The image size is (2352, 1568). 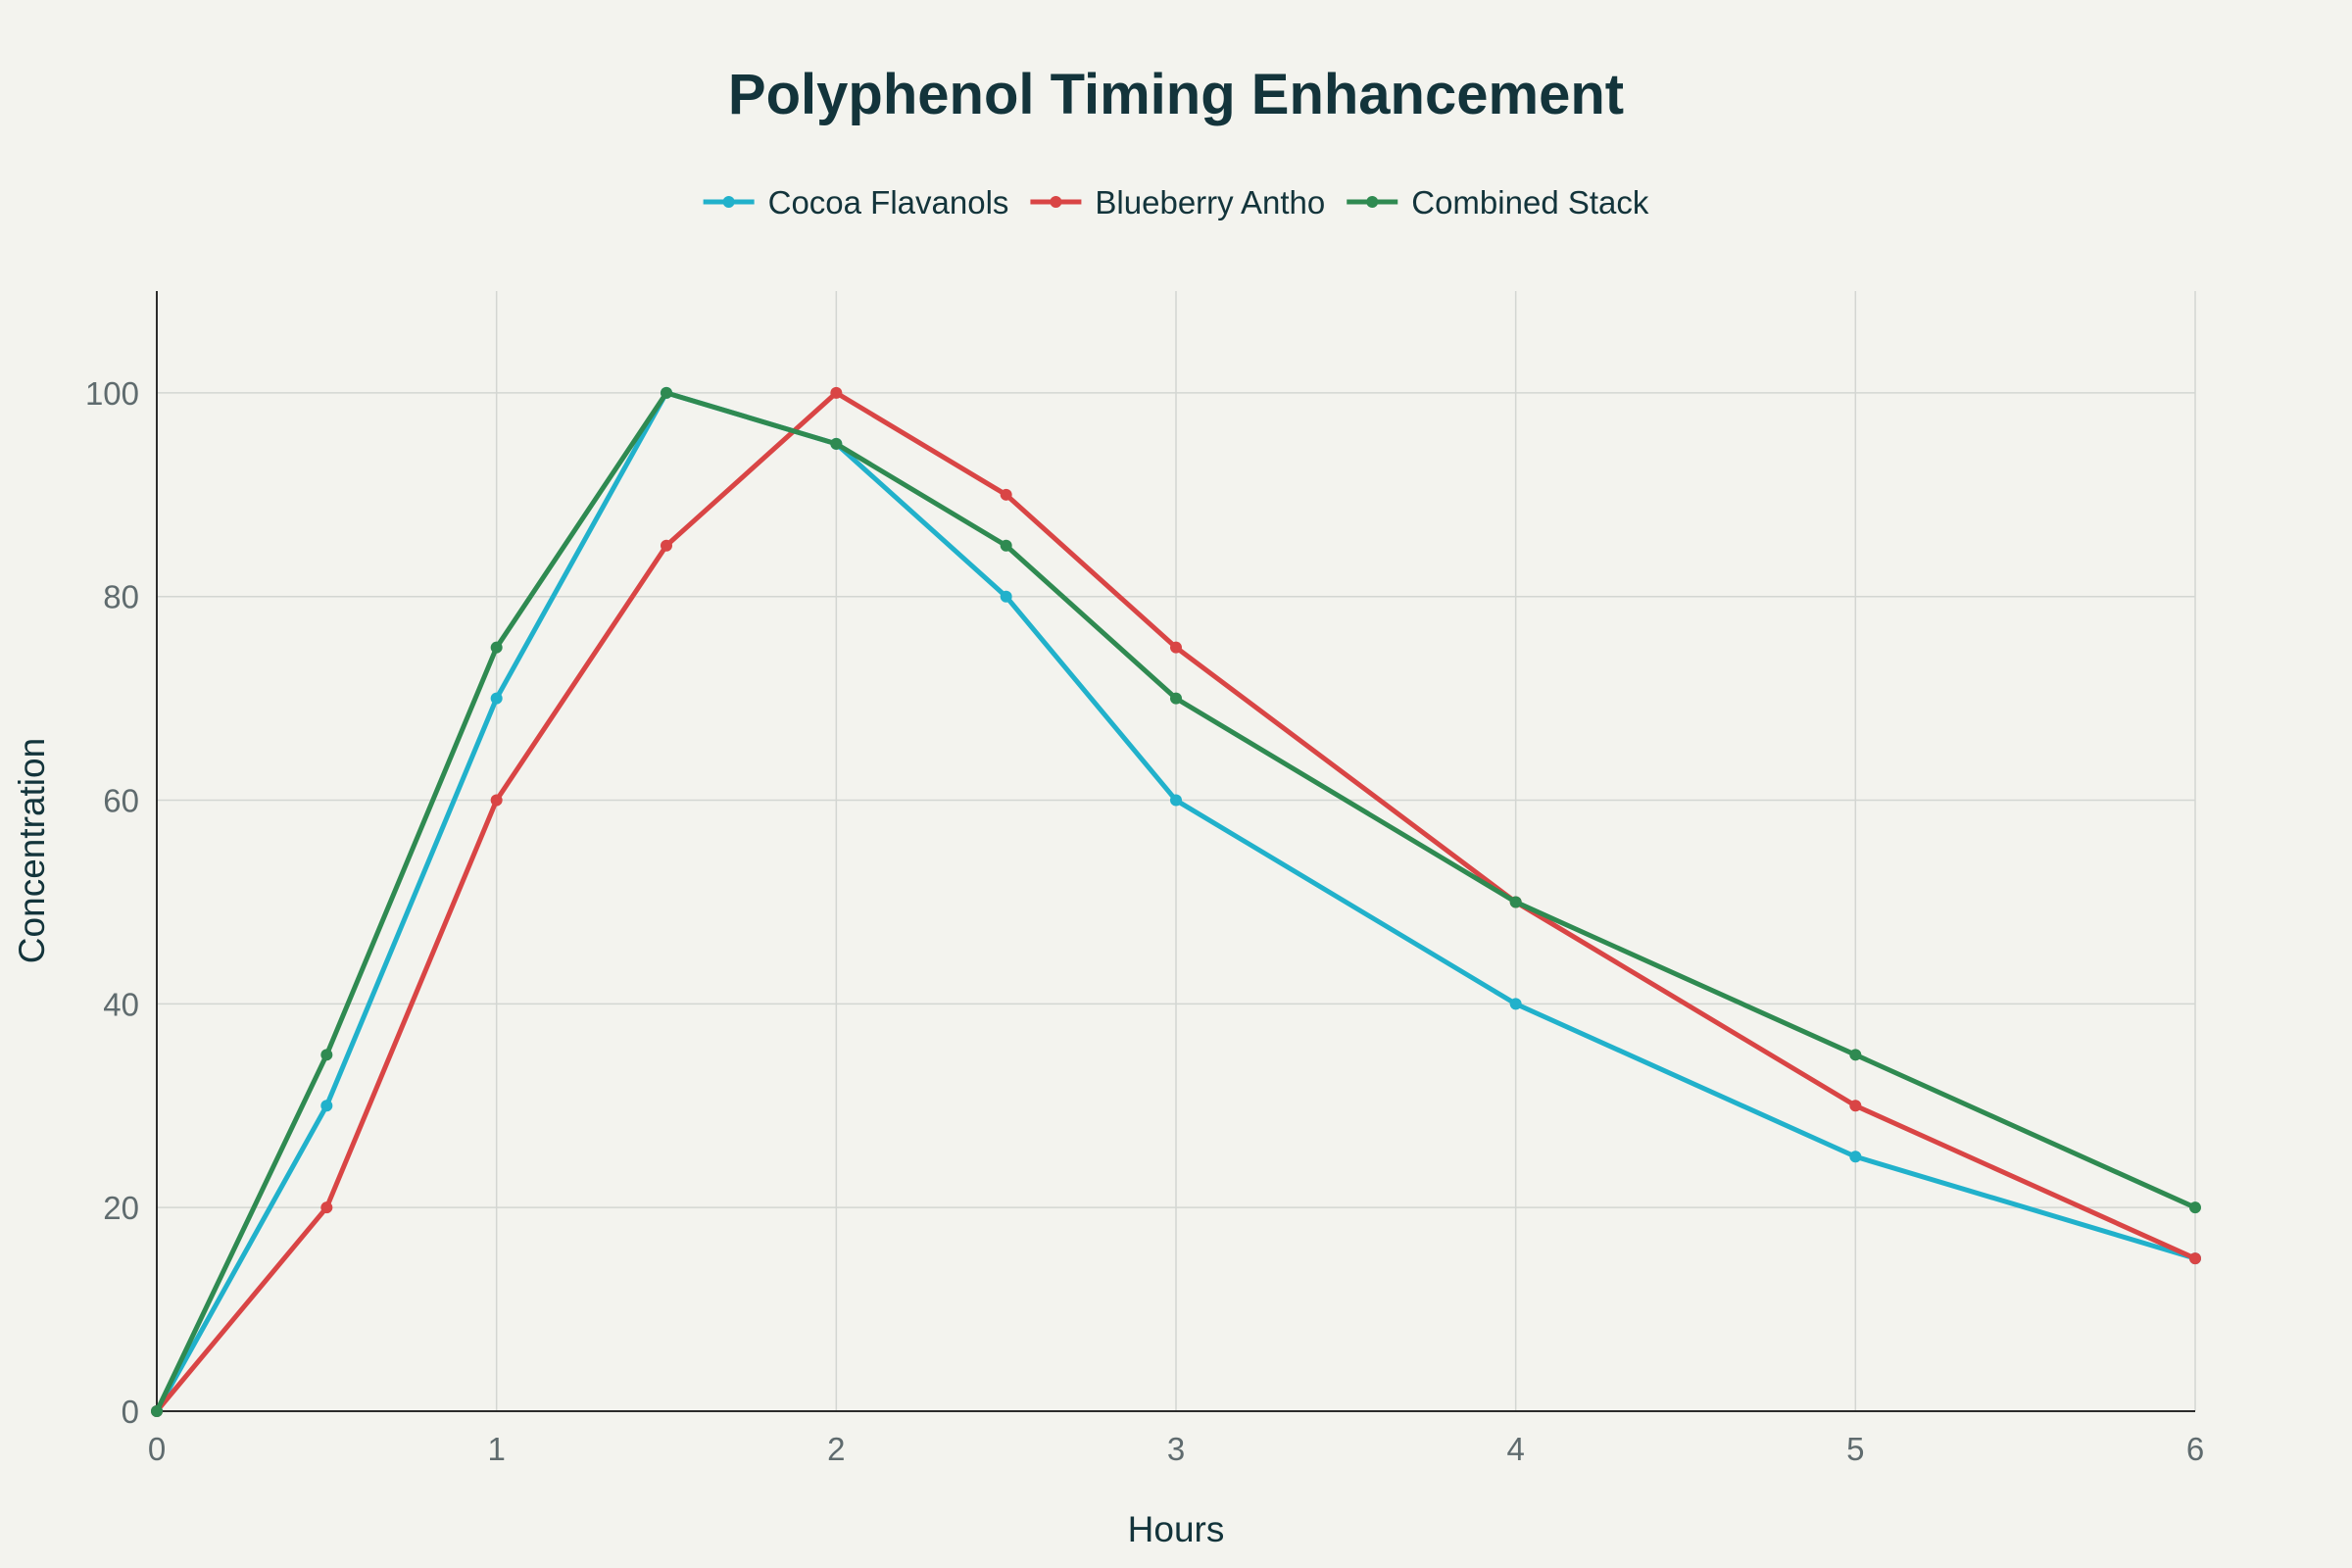 What do you see at coordinates (1530, 202) in the screenshot?
I see `legend-label: Combined Stack` at bounding box center [1530, 202].